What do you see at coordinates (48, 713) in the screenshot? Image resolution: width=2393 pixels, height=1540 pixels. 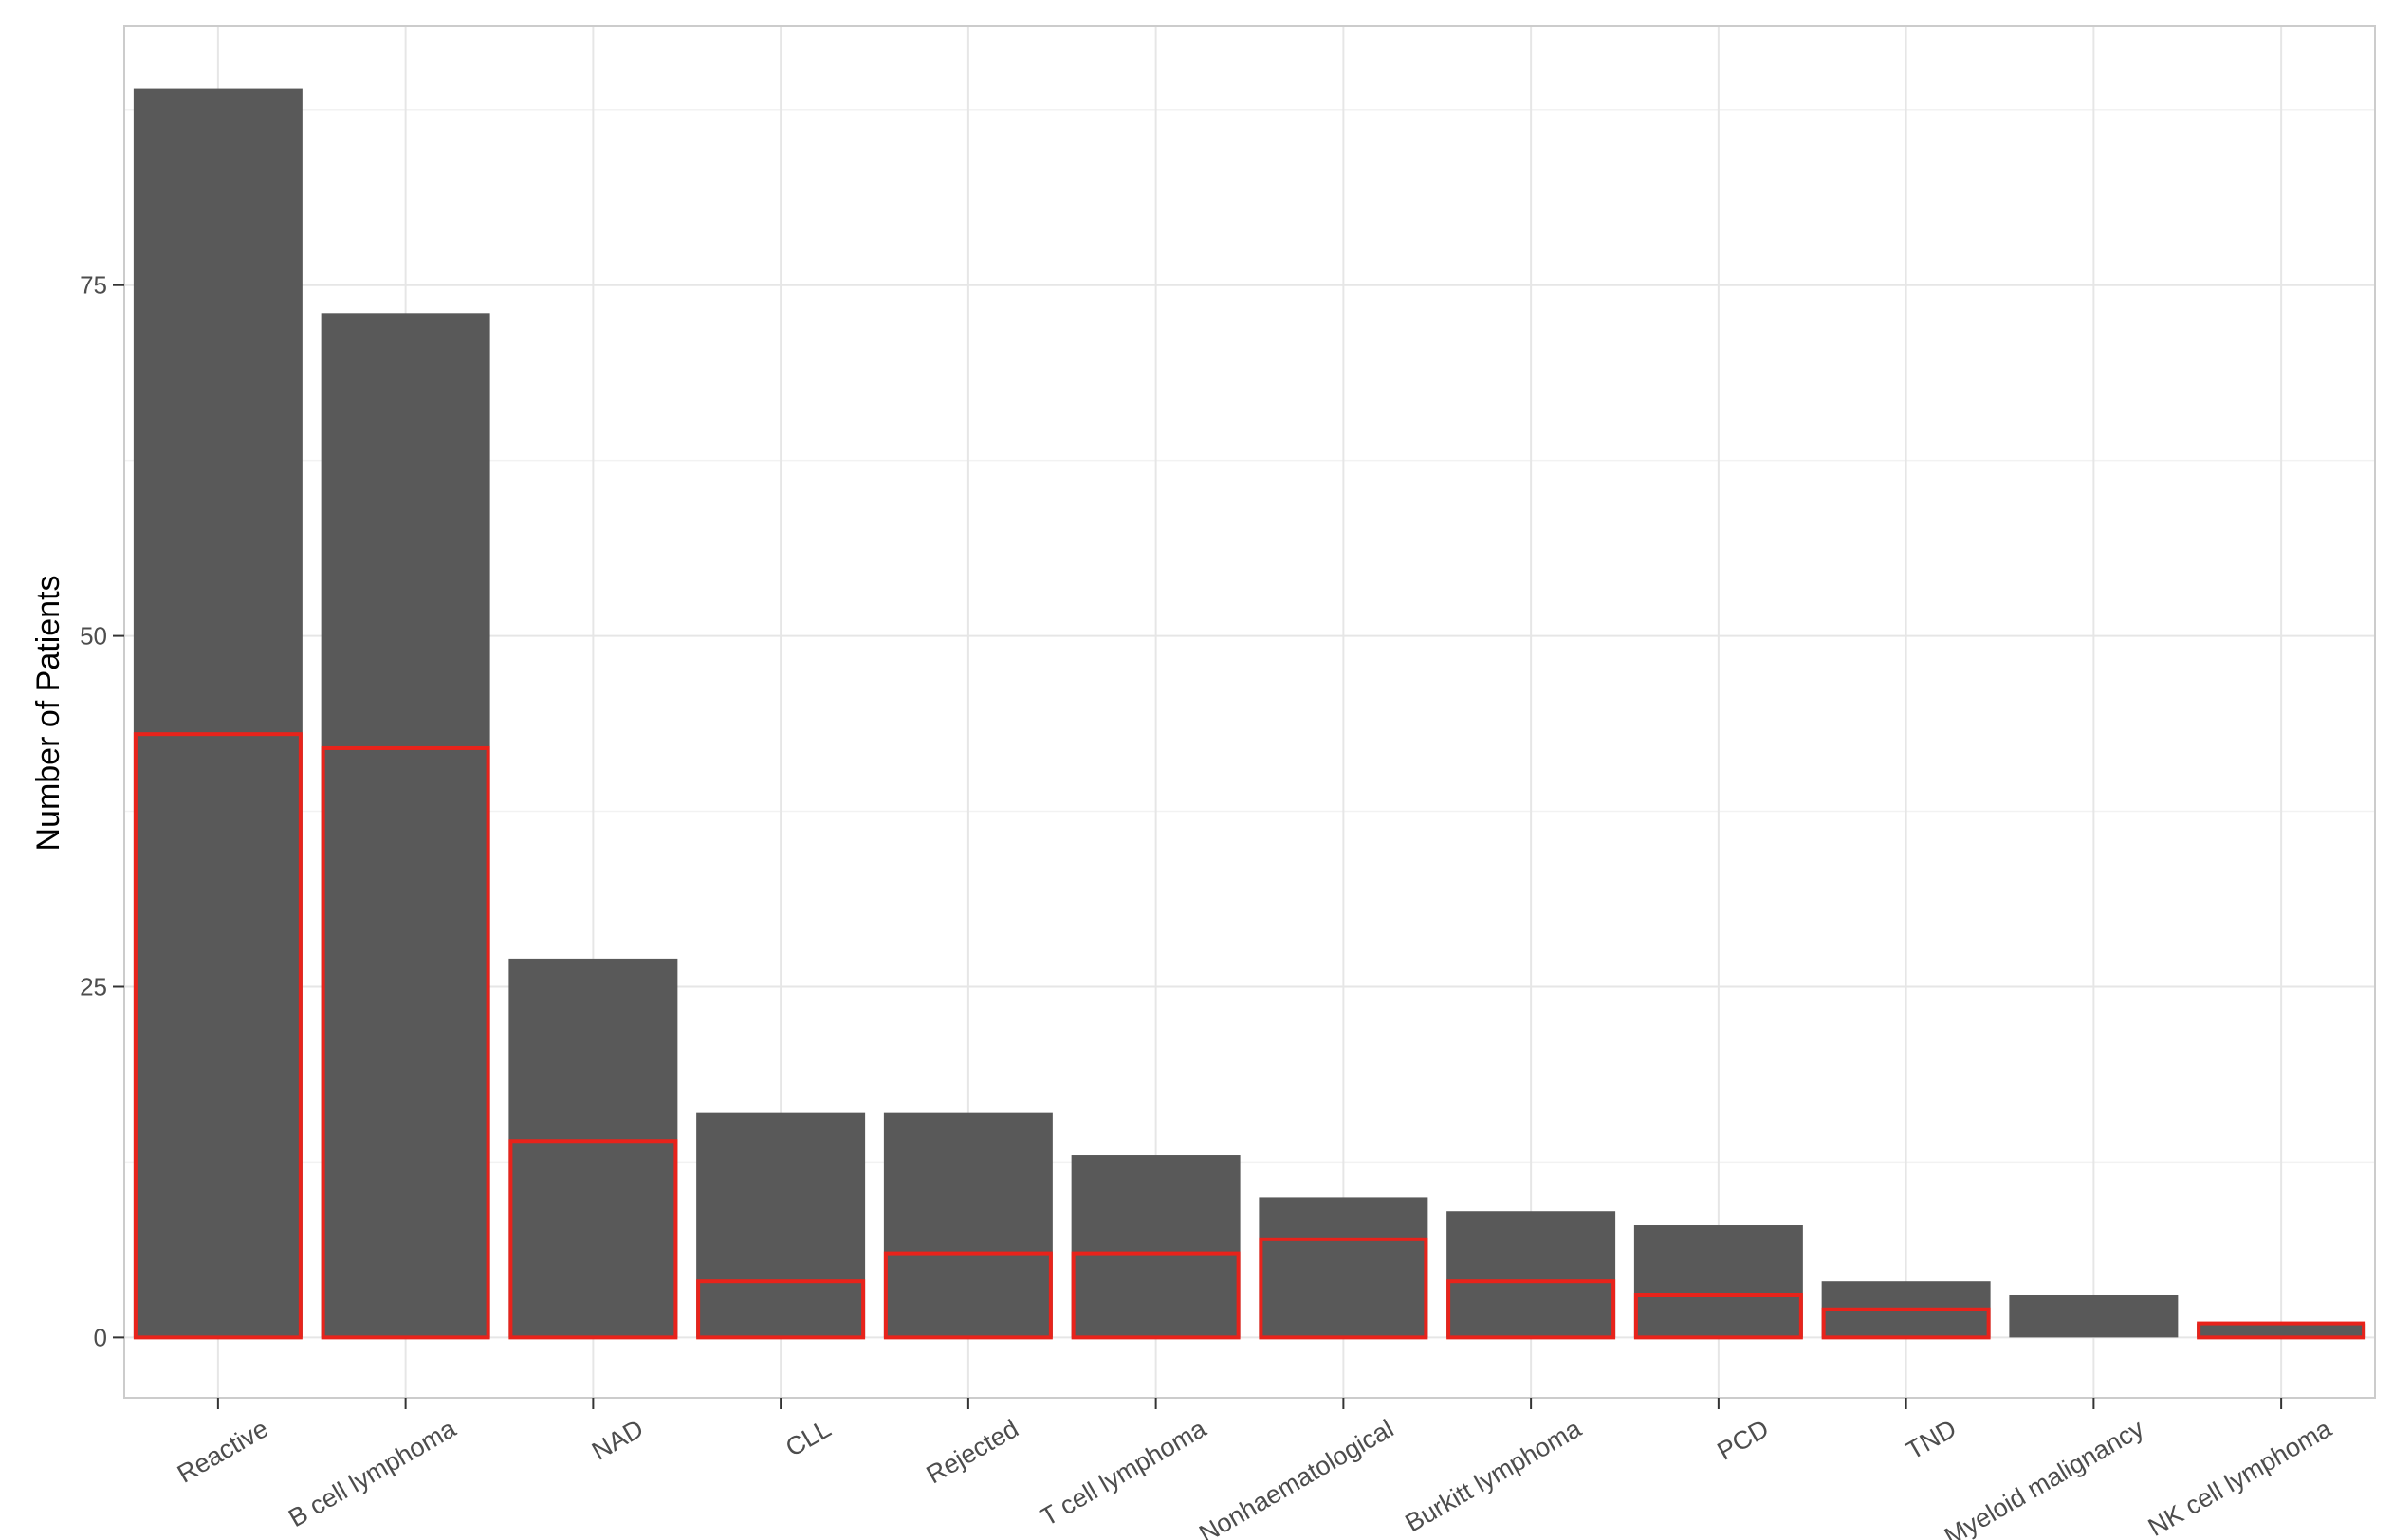 I see `y-axis-title: Number of Patients` at bounding box center [48, 713].